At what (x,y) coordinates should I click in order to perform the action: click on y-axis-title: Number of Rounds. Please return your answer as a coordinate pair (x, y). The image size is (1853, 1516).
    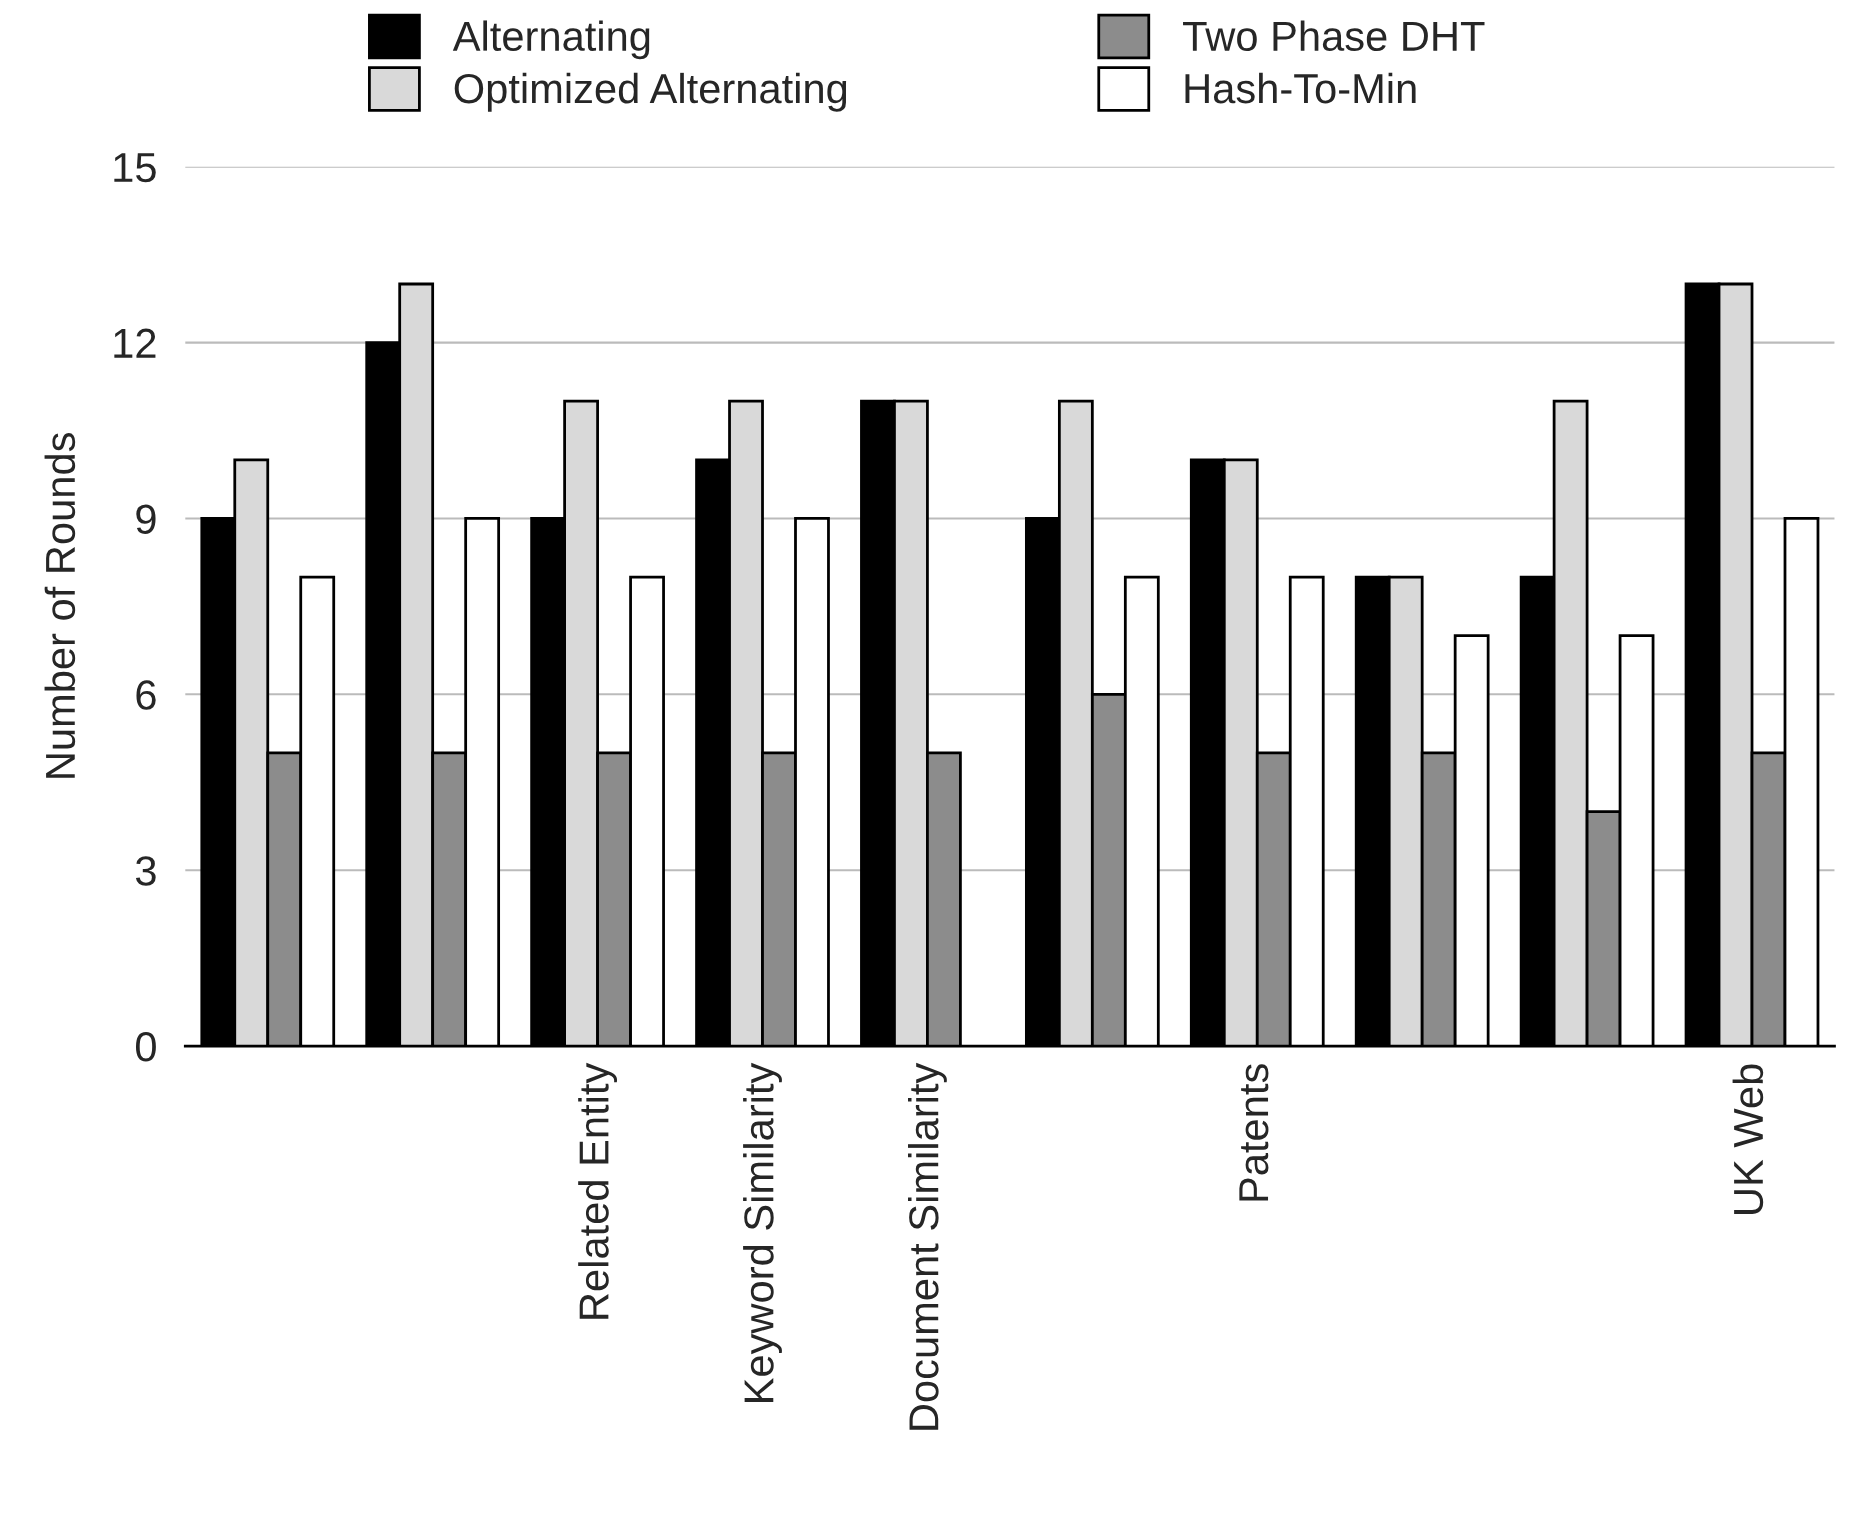
    Looking at the image, I should click on (60, 605).